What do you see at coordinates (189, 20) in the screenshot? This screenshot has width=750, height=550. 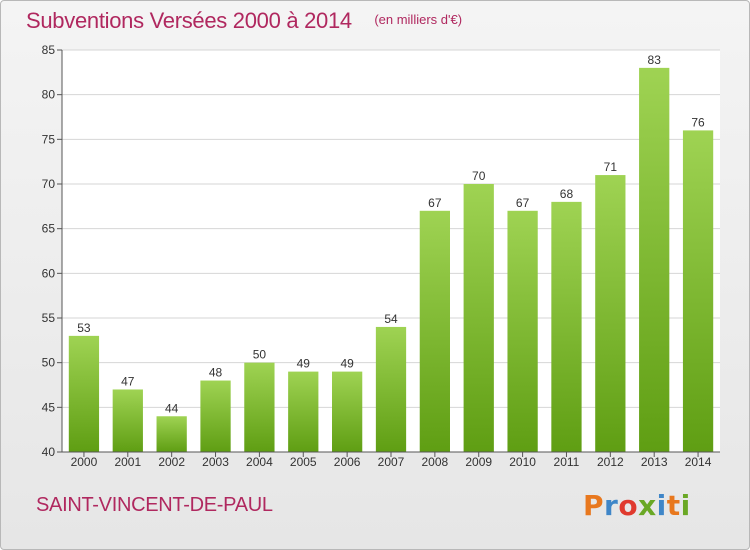 I see `chart-title: Subventions Versées 2000 à 2014` at bounding box center [189, 20].